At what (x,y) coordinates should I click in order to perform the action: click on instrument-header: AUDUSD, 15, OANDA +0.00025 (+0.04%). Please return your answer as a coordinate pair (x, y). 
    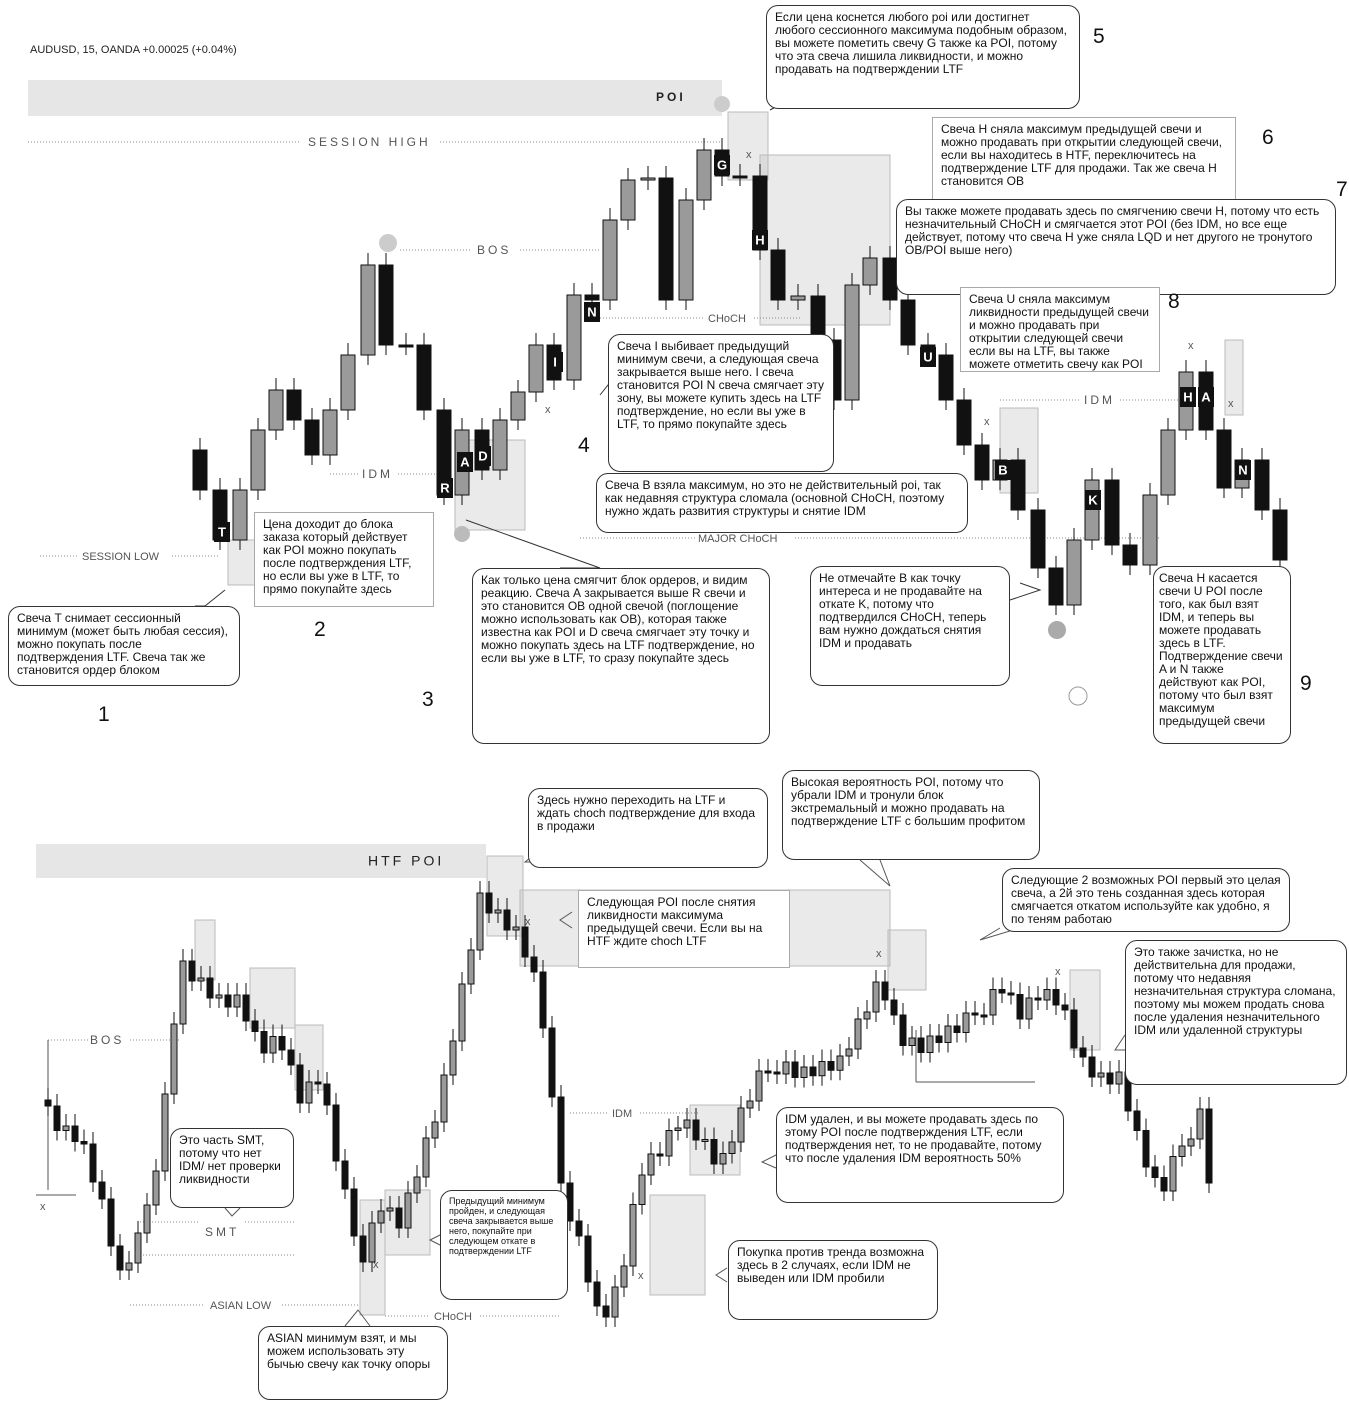
    Looking at the image, I should click on (133, 50).